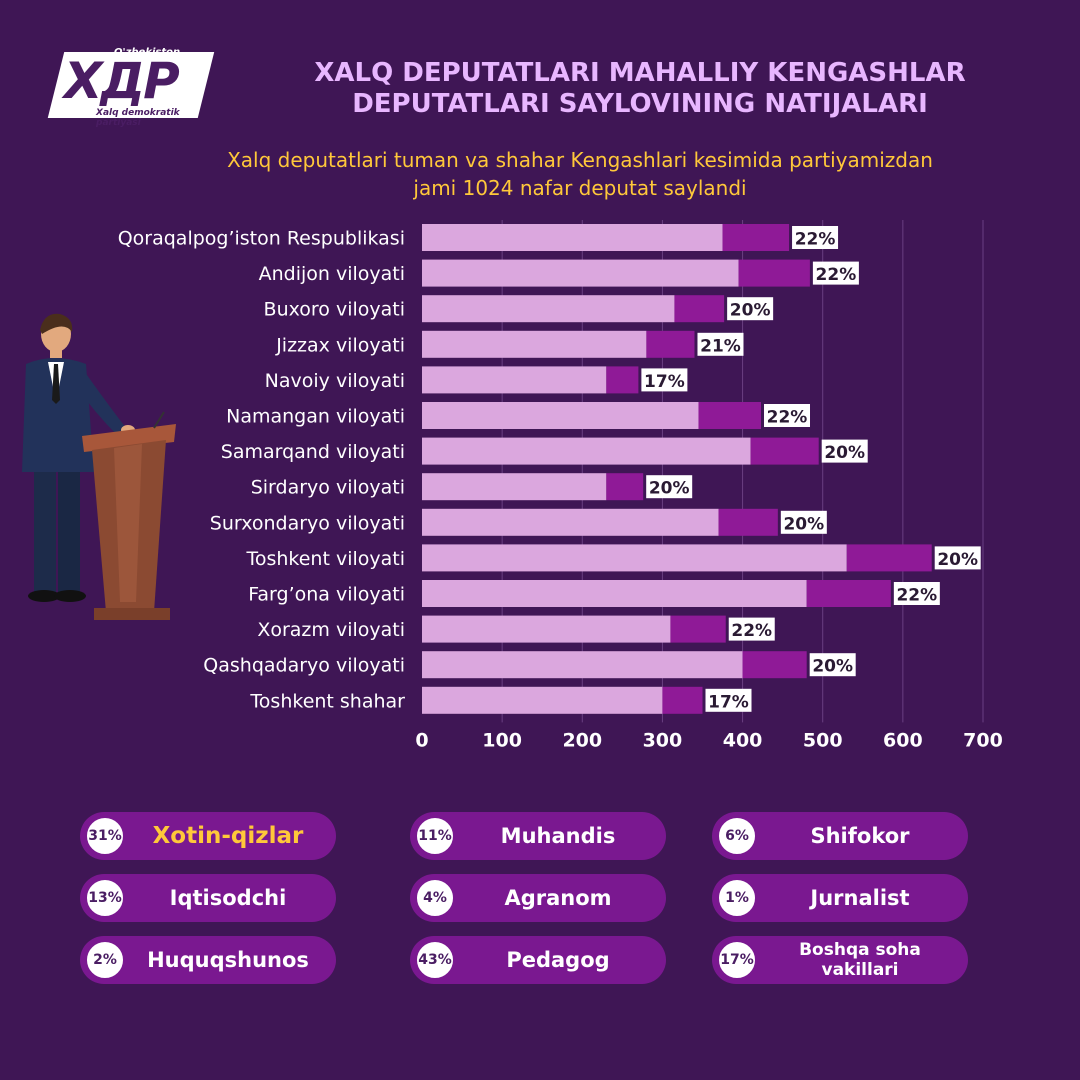 The image size is (1080, 1080). Describe the element at coordinates (326, 595) in the screenshot. I see `category-label: Farg’ona viloyati` at that location.